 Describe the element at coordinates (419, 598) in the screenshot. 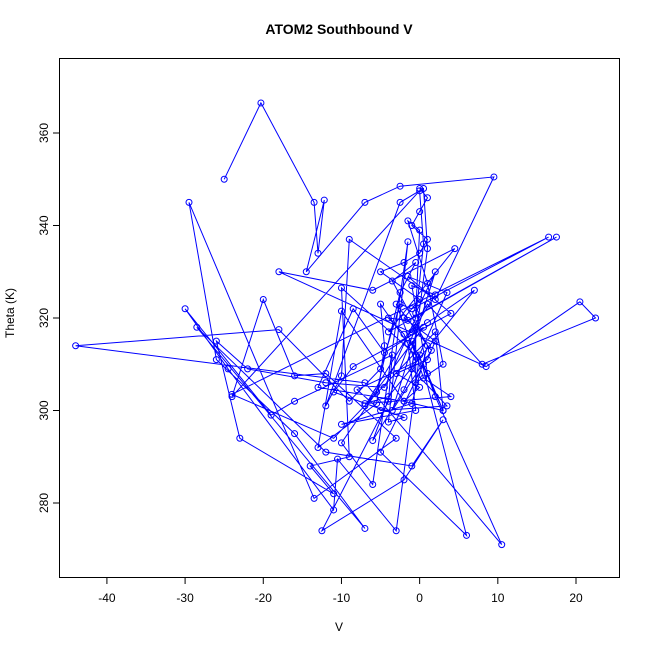

I see `x-tick-label: 0` at that location.